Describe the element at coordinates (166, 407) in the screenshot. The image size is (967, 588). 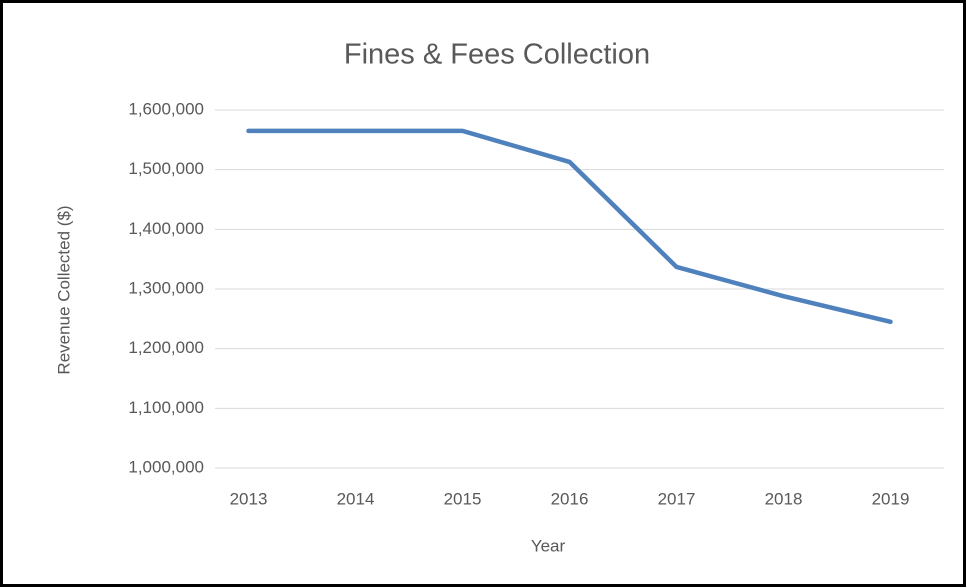
I see `y-tick-label: 1,100,000` at that location.